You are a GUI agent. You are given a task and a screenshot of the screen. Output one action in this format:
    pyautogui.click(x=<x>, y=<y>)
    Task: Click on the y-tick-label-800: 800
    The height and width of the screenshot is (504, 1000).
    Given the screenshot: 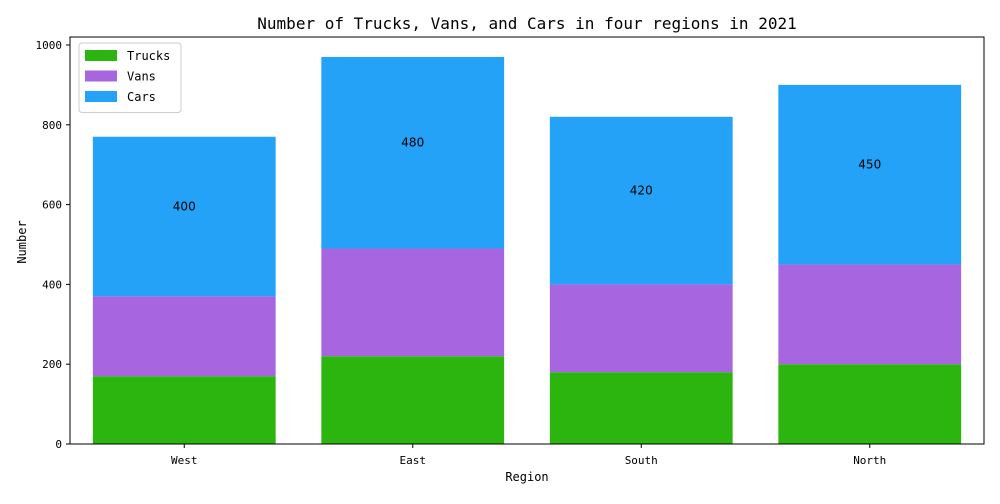 What is the action you would take?
    pyautogui.click(x=52, y=125)
    